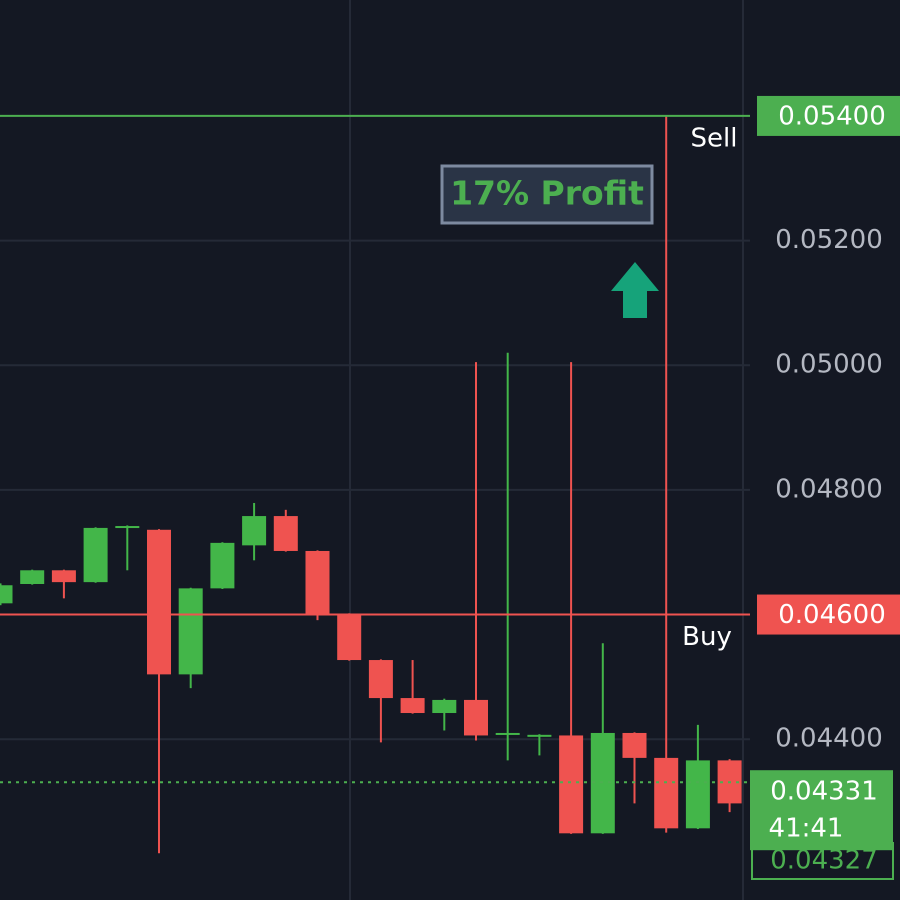  I want to click on last-price-label: 0.04327, so click(824, 861).